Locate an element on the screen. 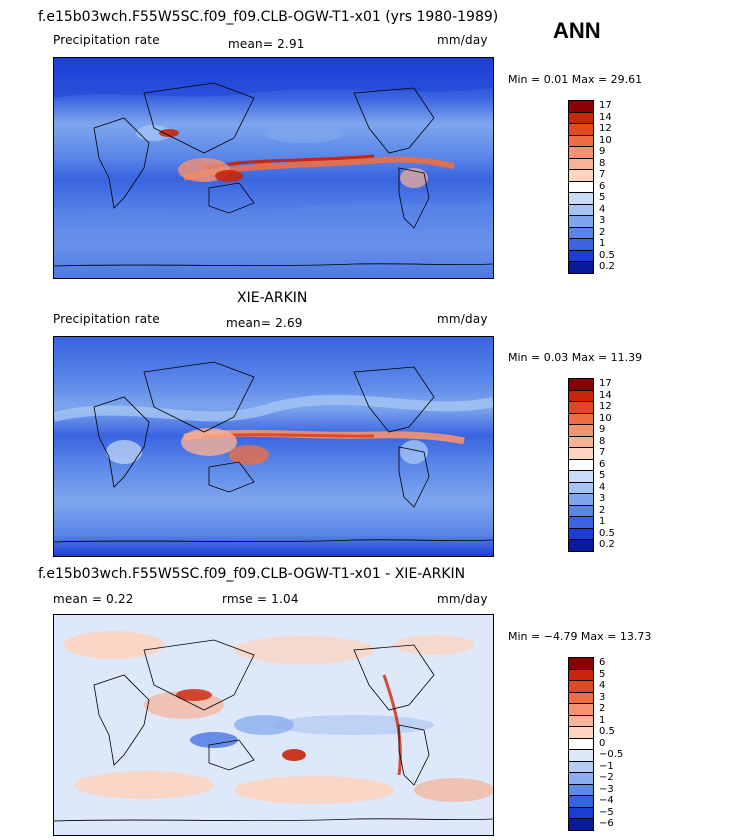 The height and width of the screenshot is (840, 733). panel1-colorbar-boxes: 17 14 12 10 9 8 7 6 5 4 3 2 1 0.5 0.2 is located at coordinates (601, 188).